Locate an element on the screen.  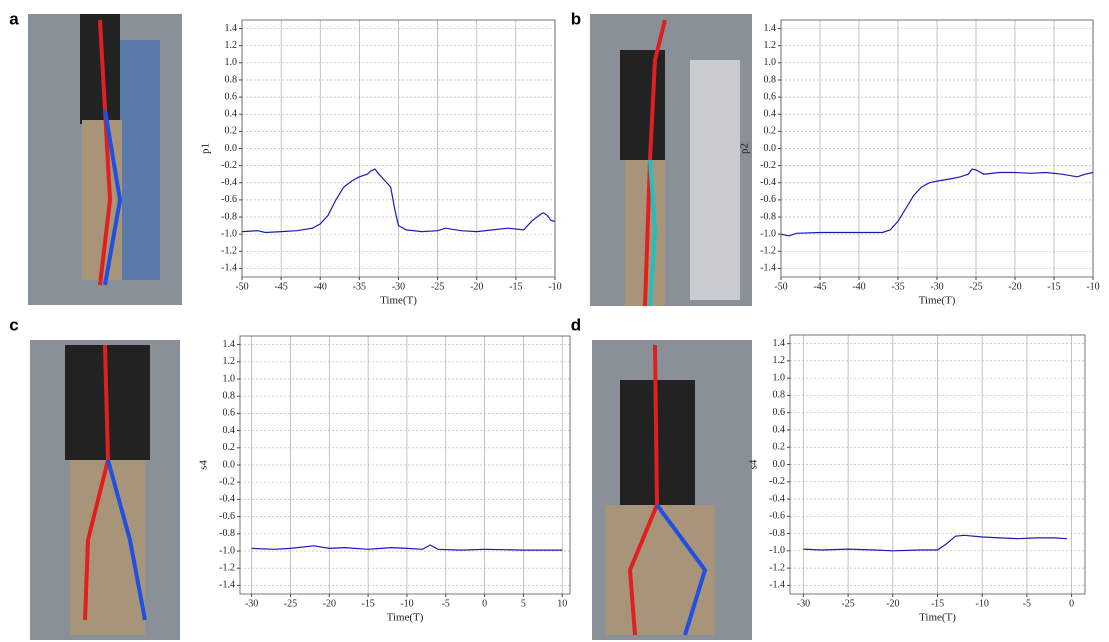
photo-cabinet is located at coordinates (715, 180).